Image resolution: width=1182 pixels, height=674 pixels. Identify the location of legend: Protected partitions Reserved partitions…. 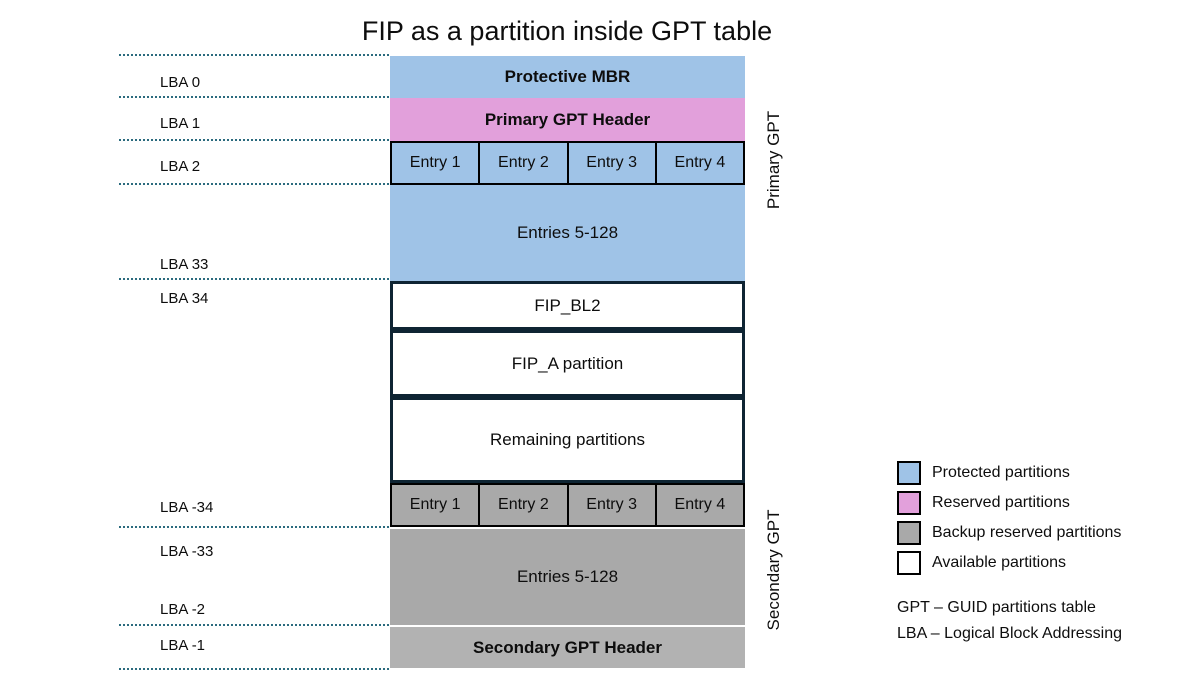
(1009, 518).